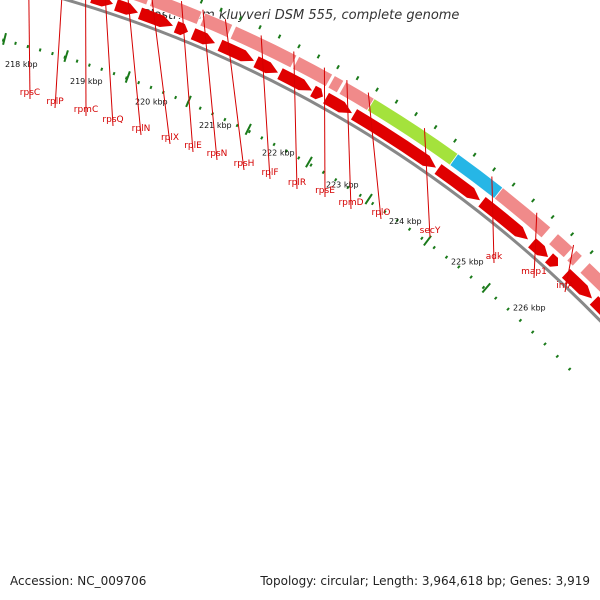 The width and height of the screenshot is (600, 600). I want to click on kbp-label: 222 kbp, so click(278, 153).